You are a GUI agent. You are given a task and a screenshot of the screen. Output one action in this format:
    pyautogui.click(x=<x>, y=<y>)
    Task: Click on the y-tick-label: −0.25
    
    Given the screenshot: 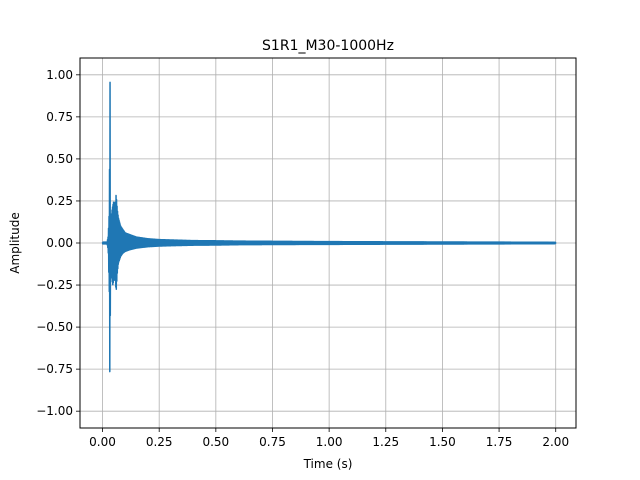 What is the action you would take?
    pyautogui.click(x=54, y=285)
    